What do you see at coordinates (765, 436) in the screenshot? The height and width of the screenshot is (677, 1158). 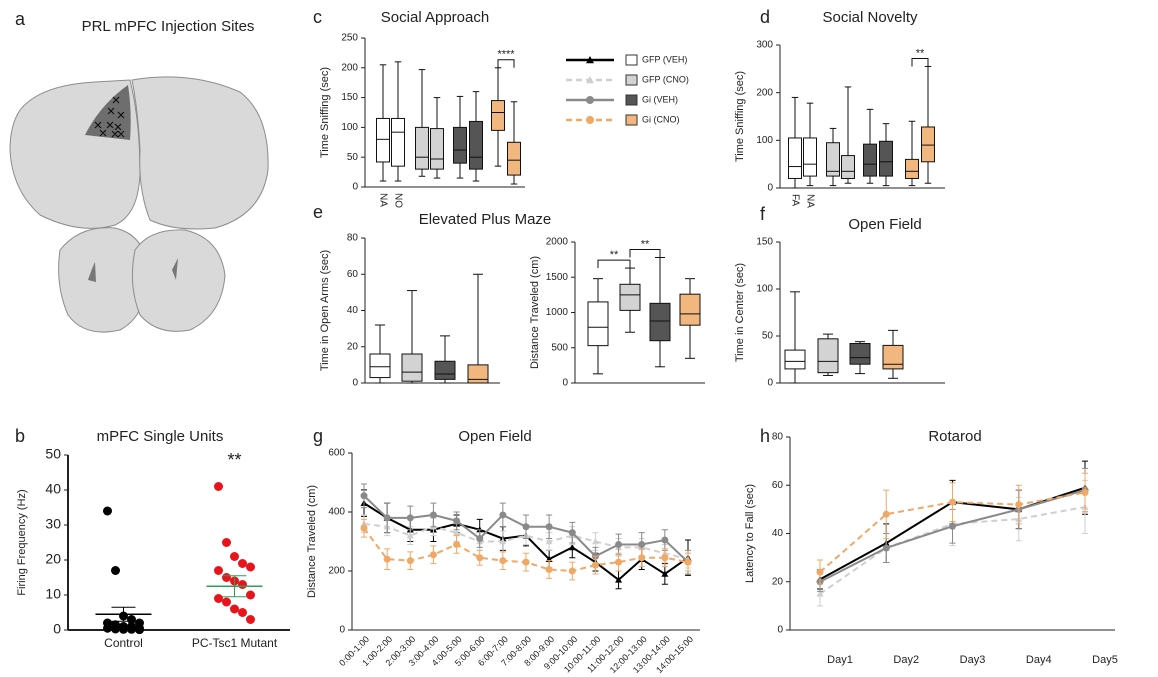 I see `panel-letter: h` at bounding box center [765, 436].